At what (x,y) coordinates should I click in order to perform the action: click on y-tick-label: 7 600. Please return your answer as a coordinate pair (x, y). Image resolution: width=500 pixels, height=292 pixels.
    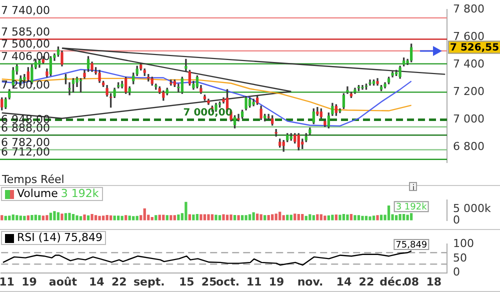
    Looking at the image, I should click on (468, 36).